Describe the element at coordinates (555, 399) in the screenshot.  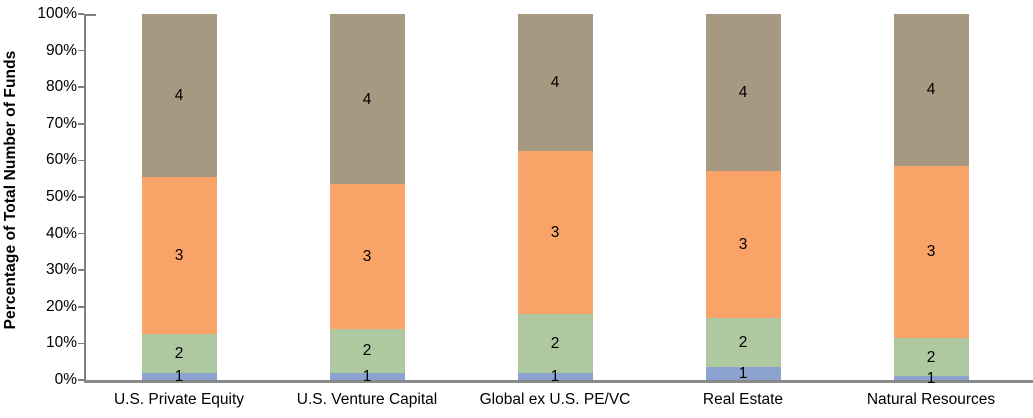
I see `x-axis-category-label: Global ex U.S. PE/VC` at that location.